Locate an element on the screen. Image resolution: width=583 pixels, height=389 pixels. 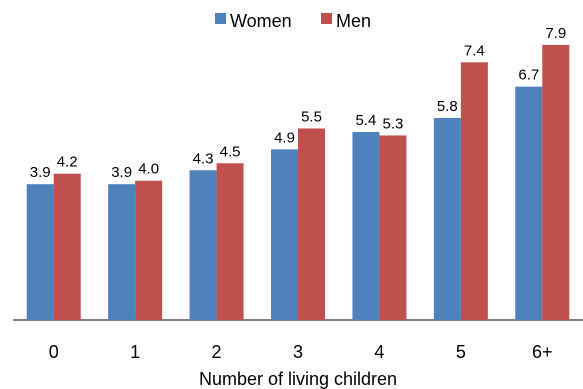
data-label-men-6plus: 7.9 is located at coordinates (555, 33).